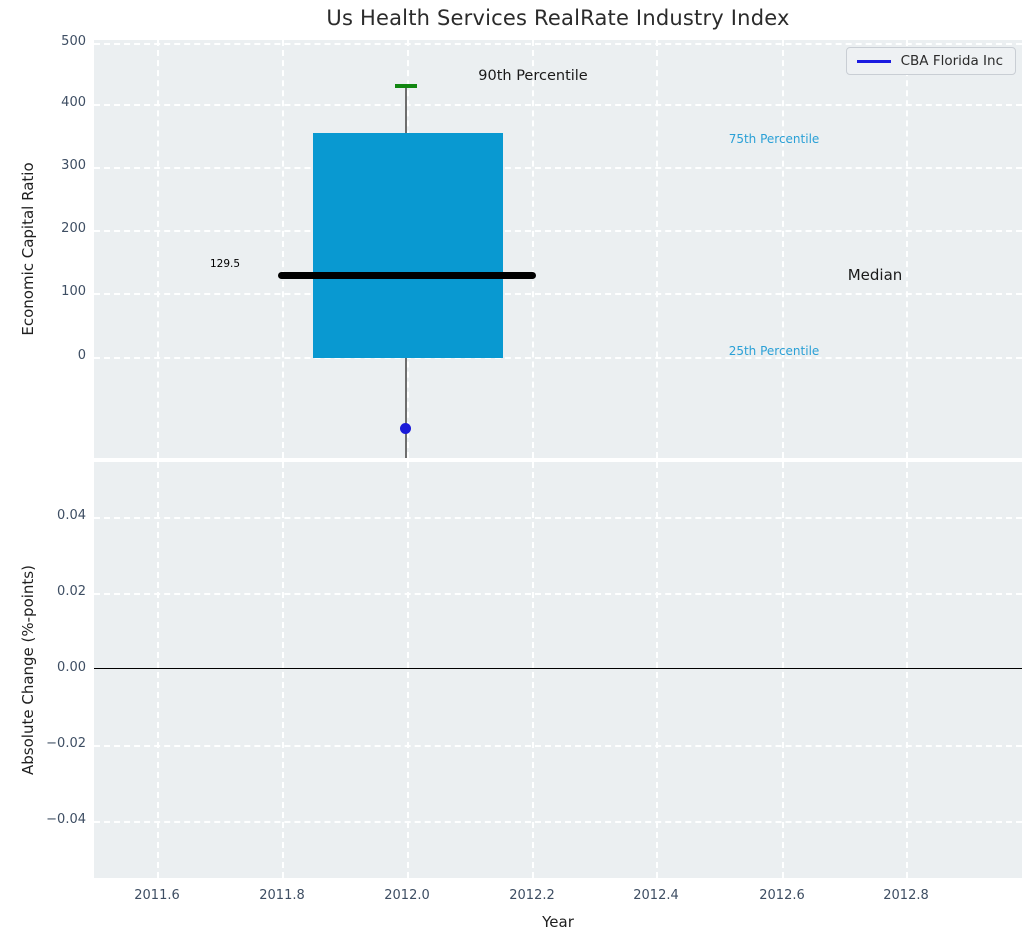 The width and height of the screenshot is (1034, 942). I want to click on ytick-top: 200, so click(73, 228).